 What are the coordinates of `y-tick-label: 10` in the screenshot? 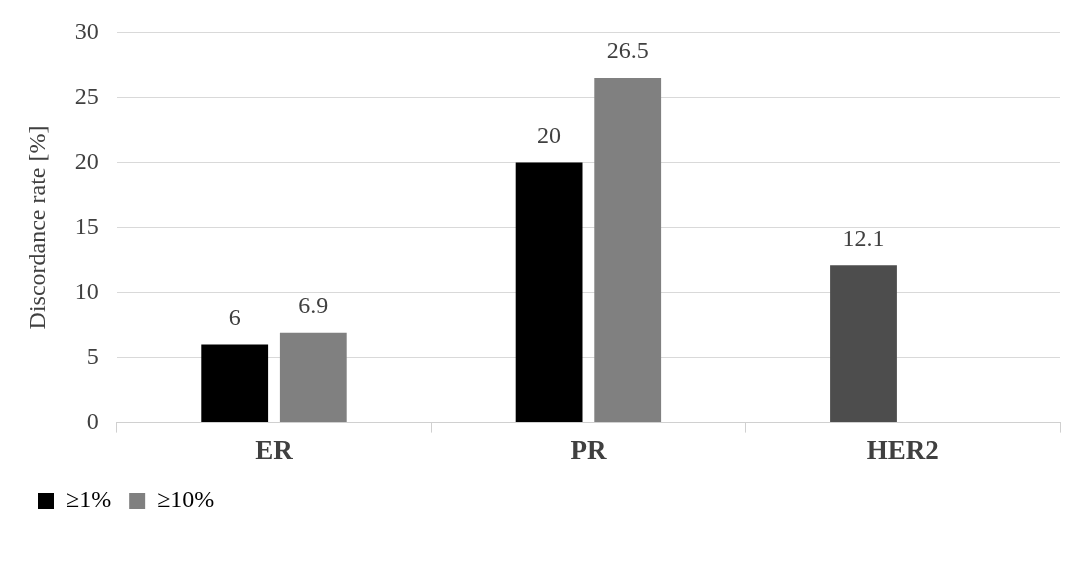 It's located at (86, 290).